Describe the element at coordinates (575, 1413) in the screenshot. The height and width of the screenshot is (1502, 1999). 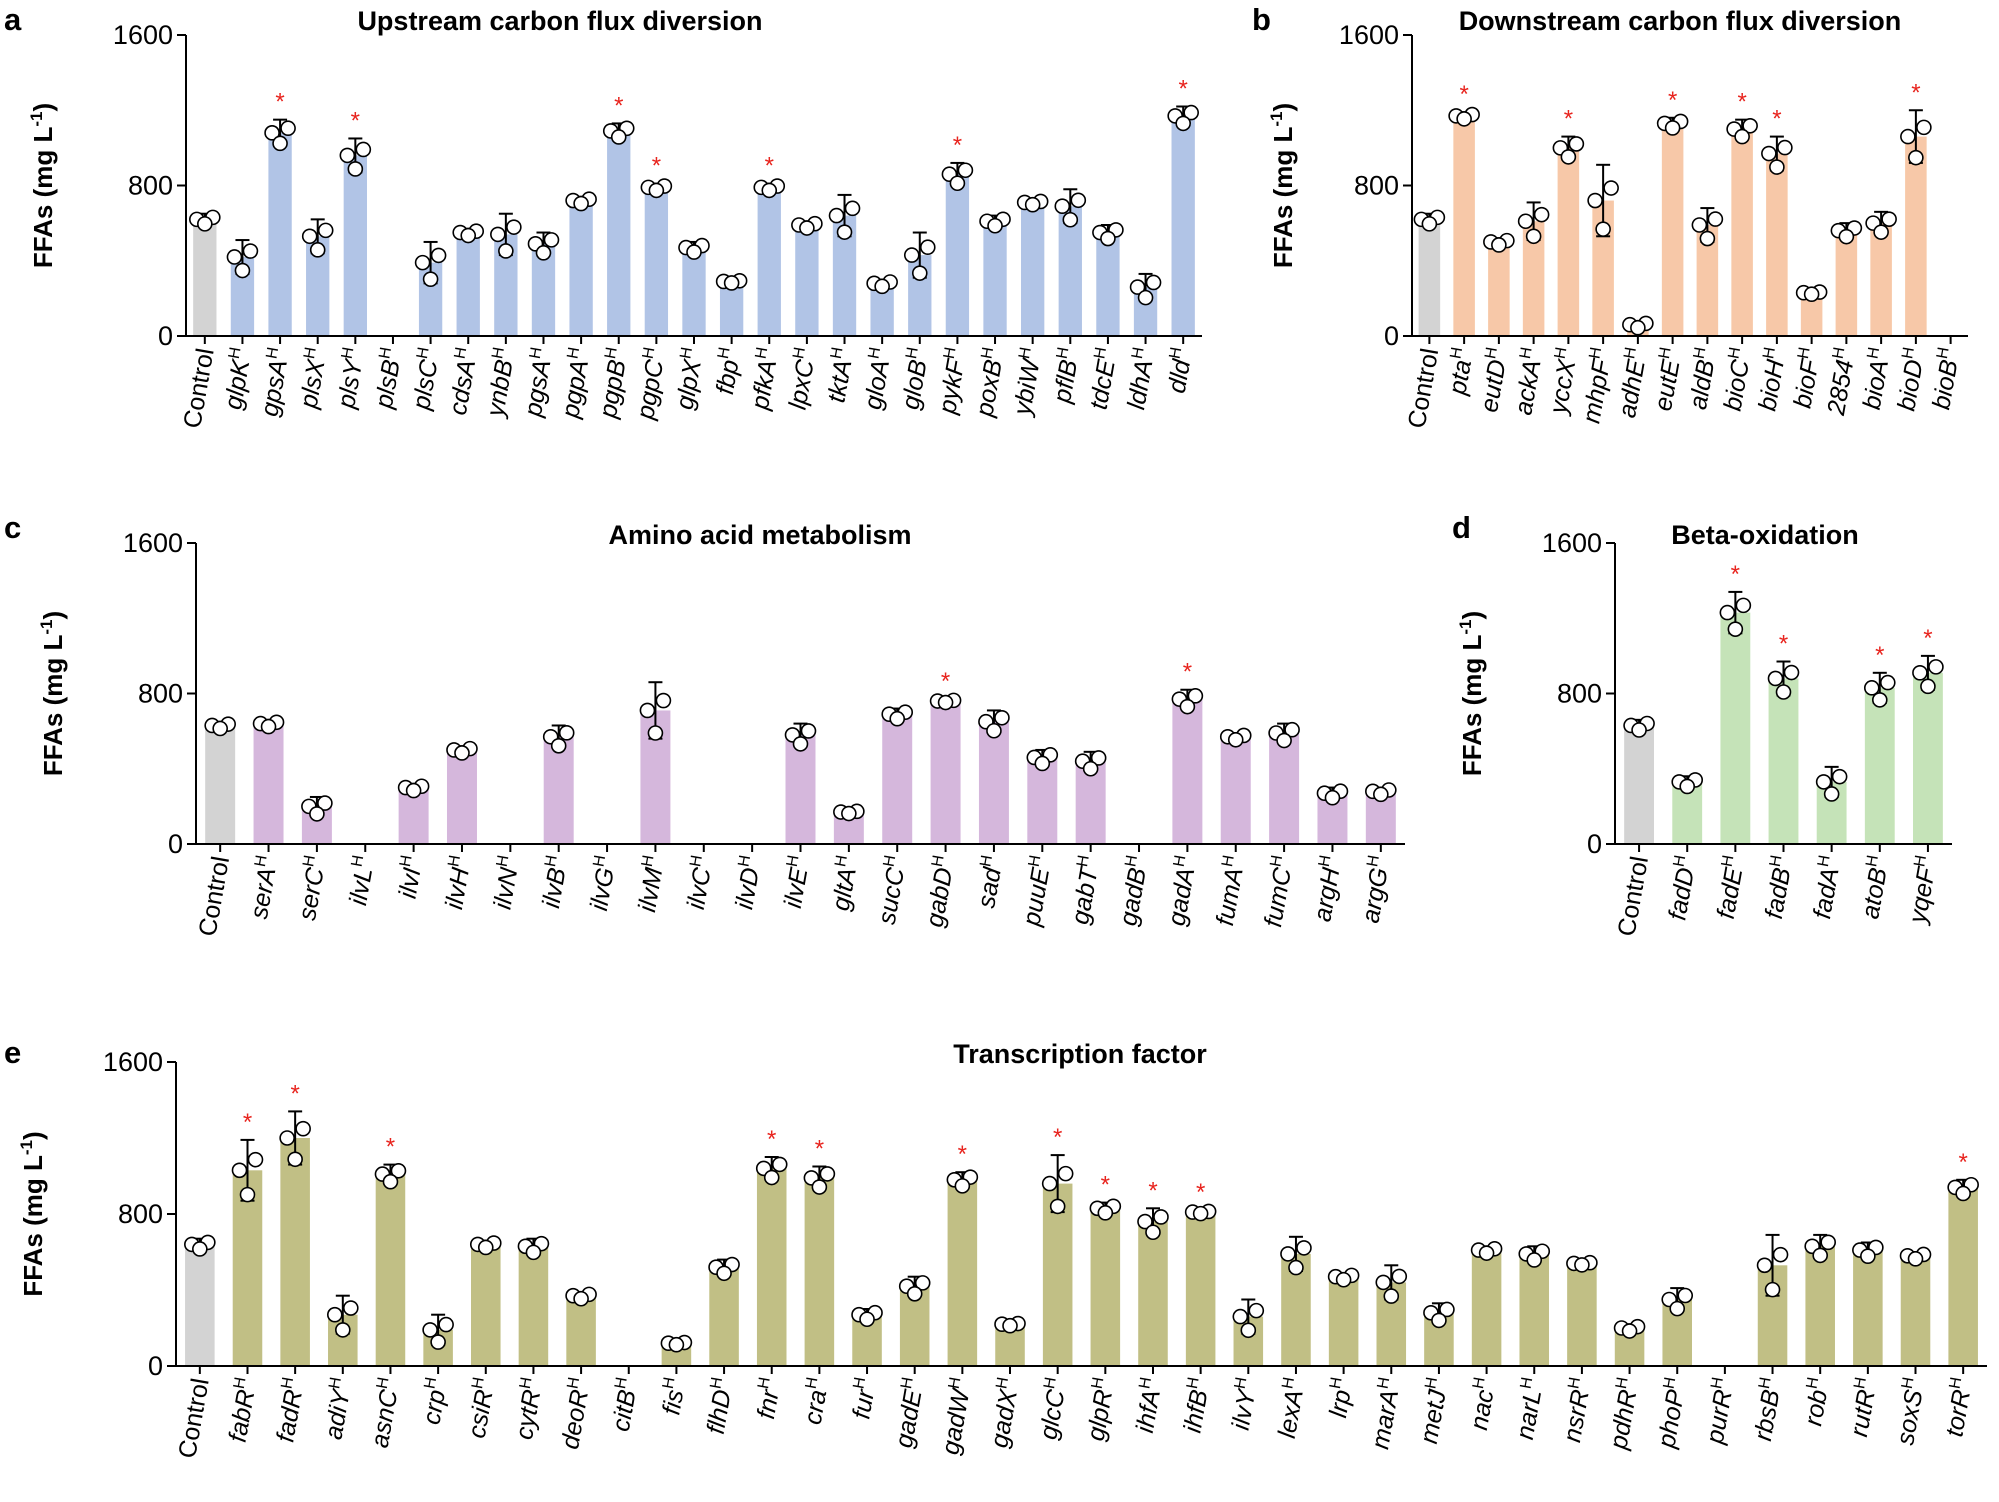
I see `xtick-label-e-deoR: deoRH` at that location.